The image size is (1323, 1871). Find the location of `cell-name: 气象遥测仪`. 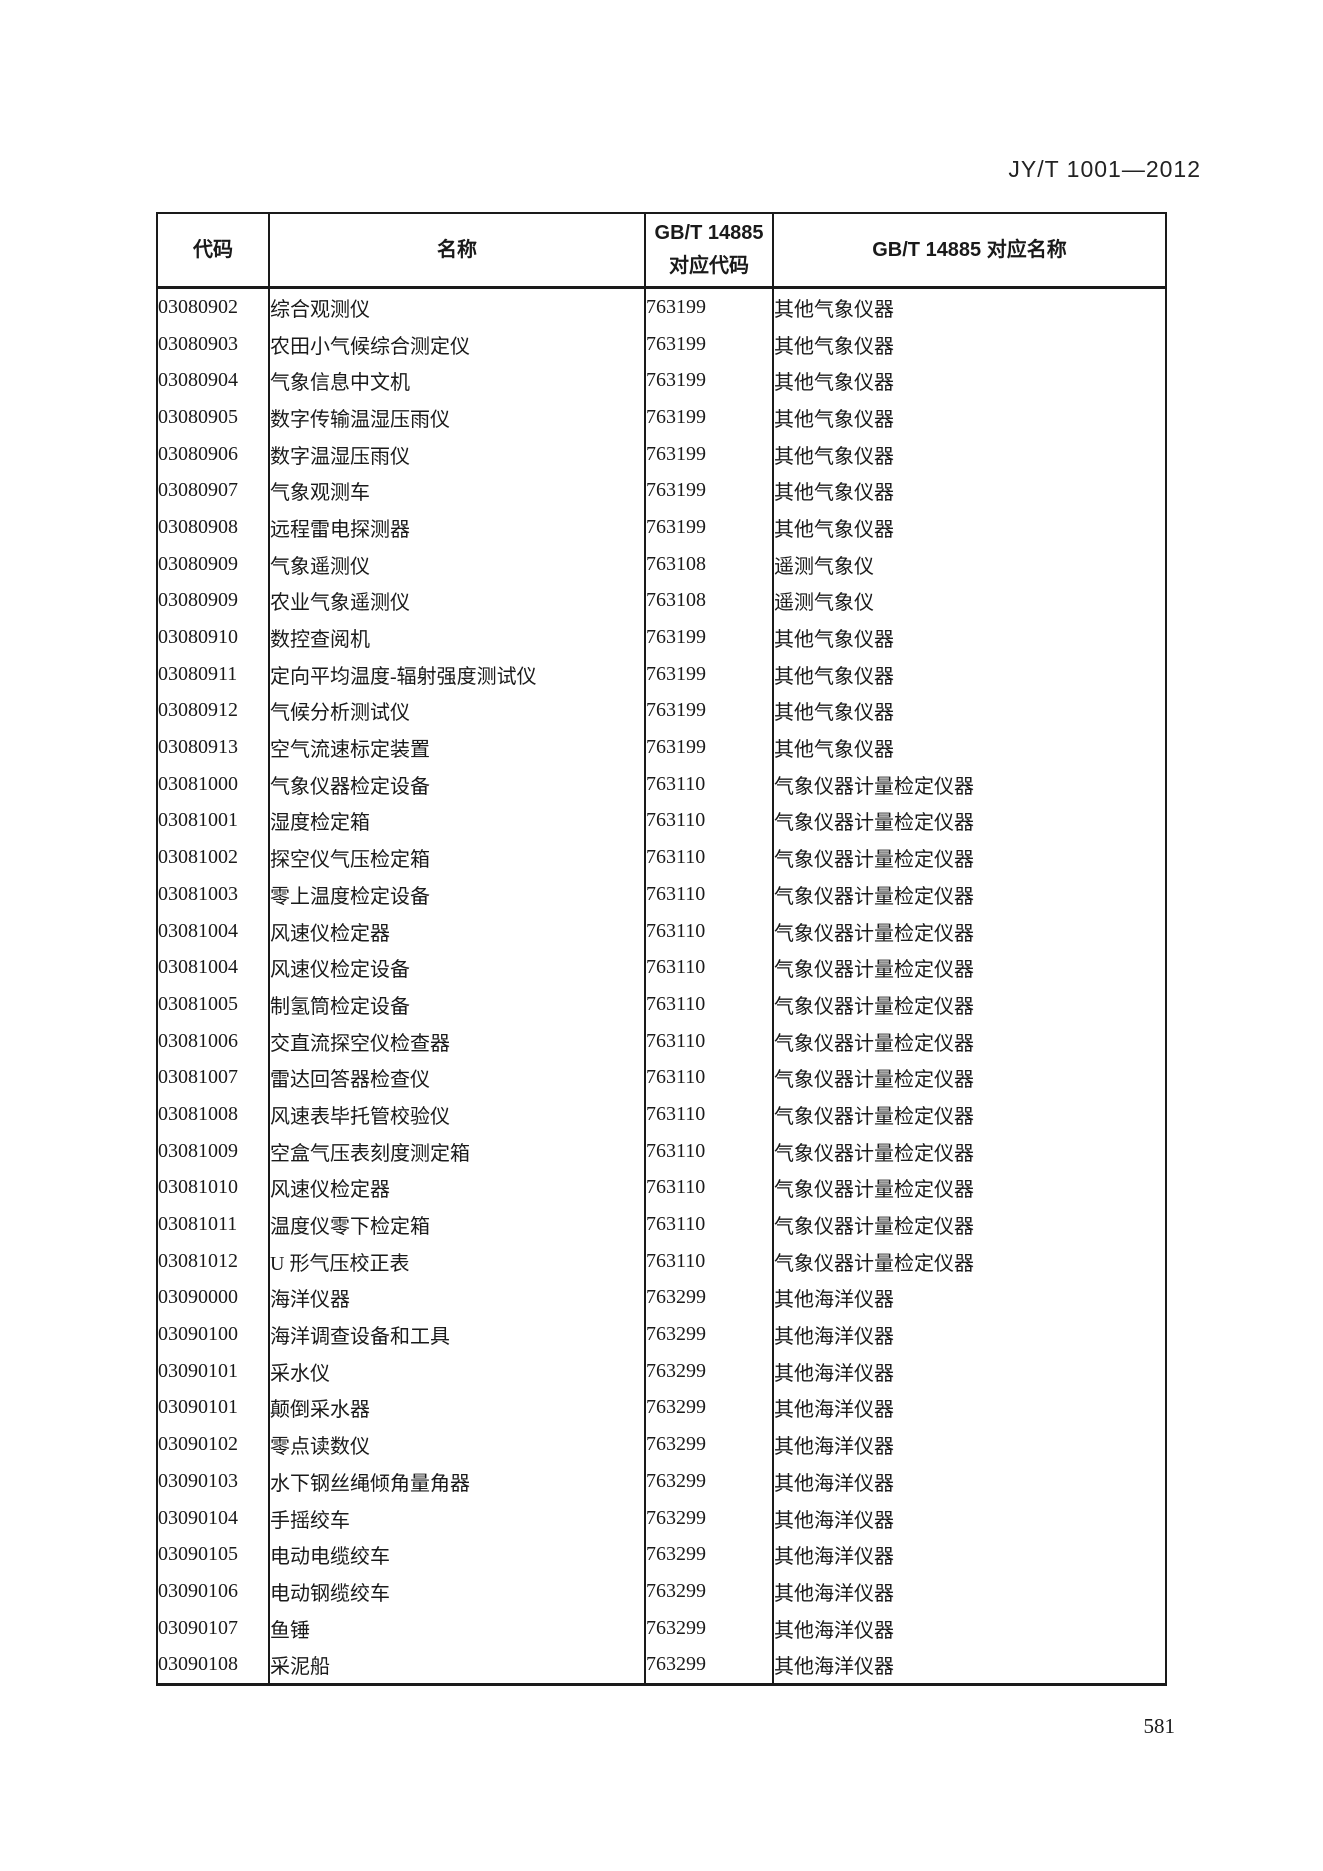

cell-name: 气象遥测仪 is located at coordinates (457, 564).